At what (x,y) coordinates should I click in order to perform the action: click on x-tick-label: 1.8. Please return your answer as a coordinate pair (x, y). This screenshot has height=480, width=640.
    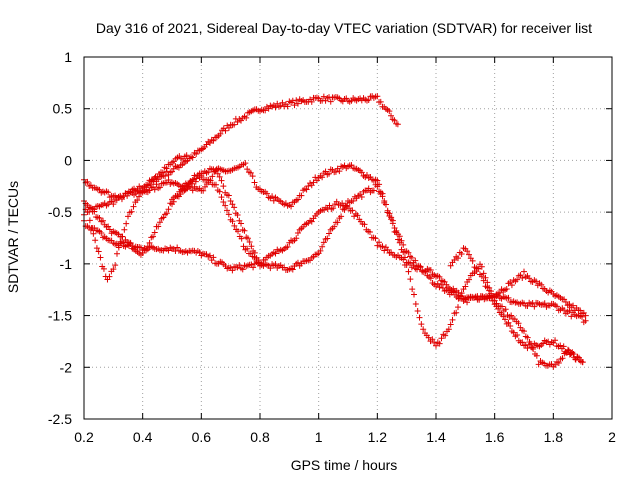
    Looking at the image, I should click on (554, 437).